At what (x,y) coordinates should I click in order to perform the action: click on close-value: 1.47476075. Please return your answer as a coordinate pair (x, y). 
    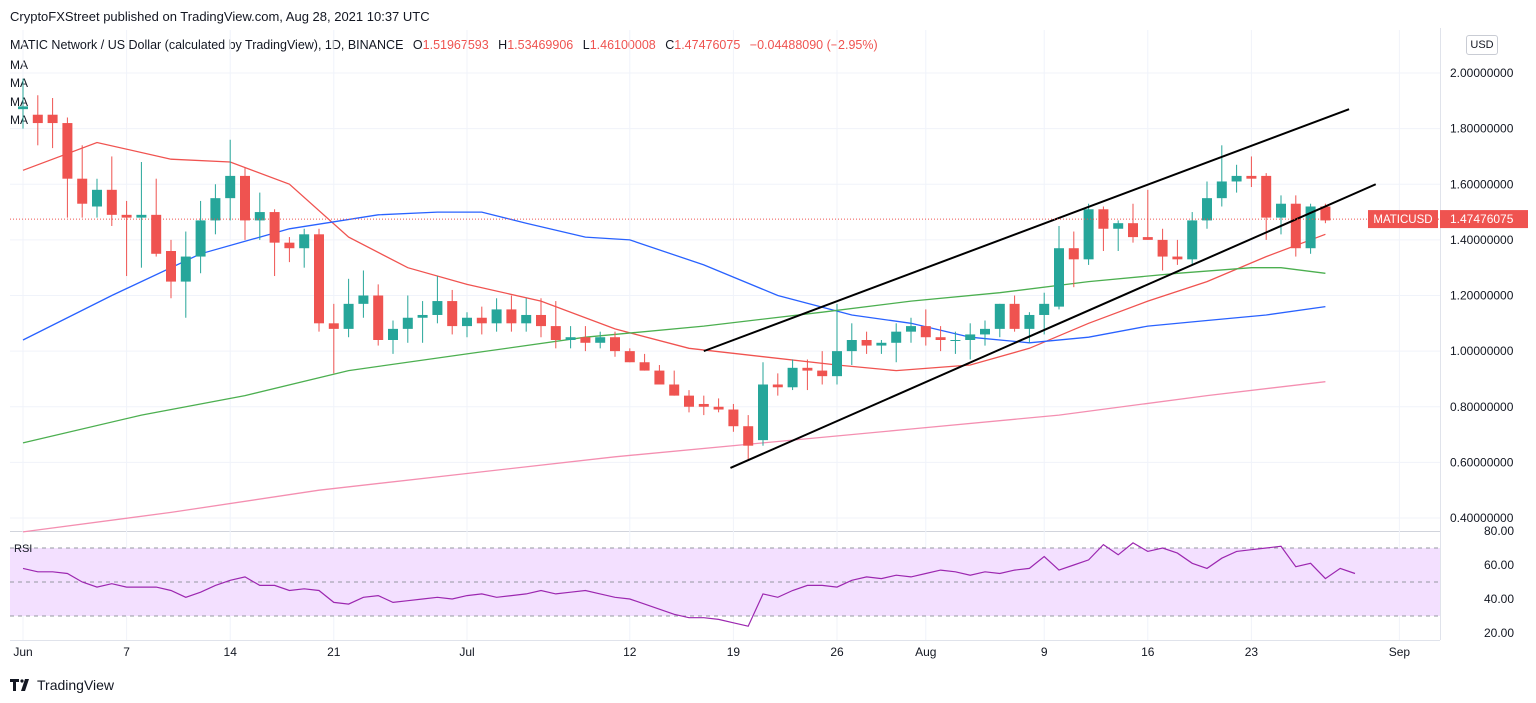
    Looking at the image, I should click on (707, 45).